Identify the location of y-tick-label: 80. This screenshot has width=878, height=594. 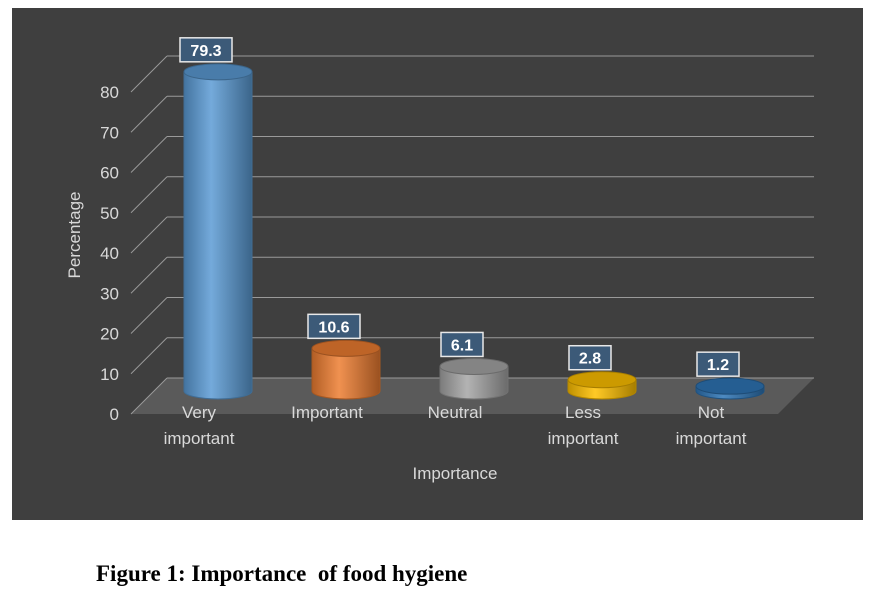
(109, 92).